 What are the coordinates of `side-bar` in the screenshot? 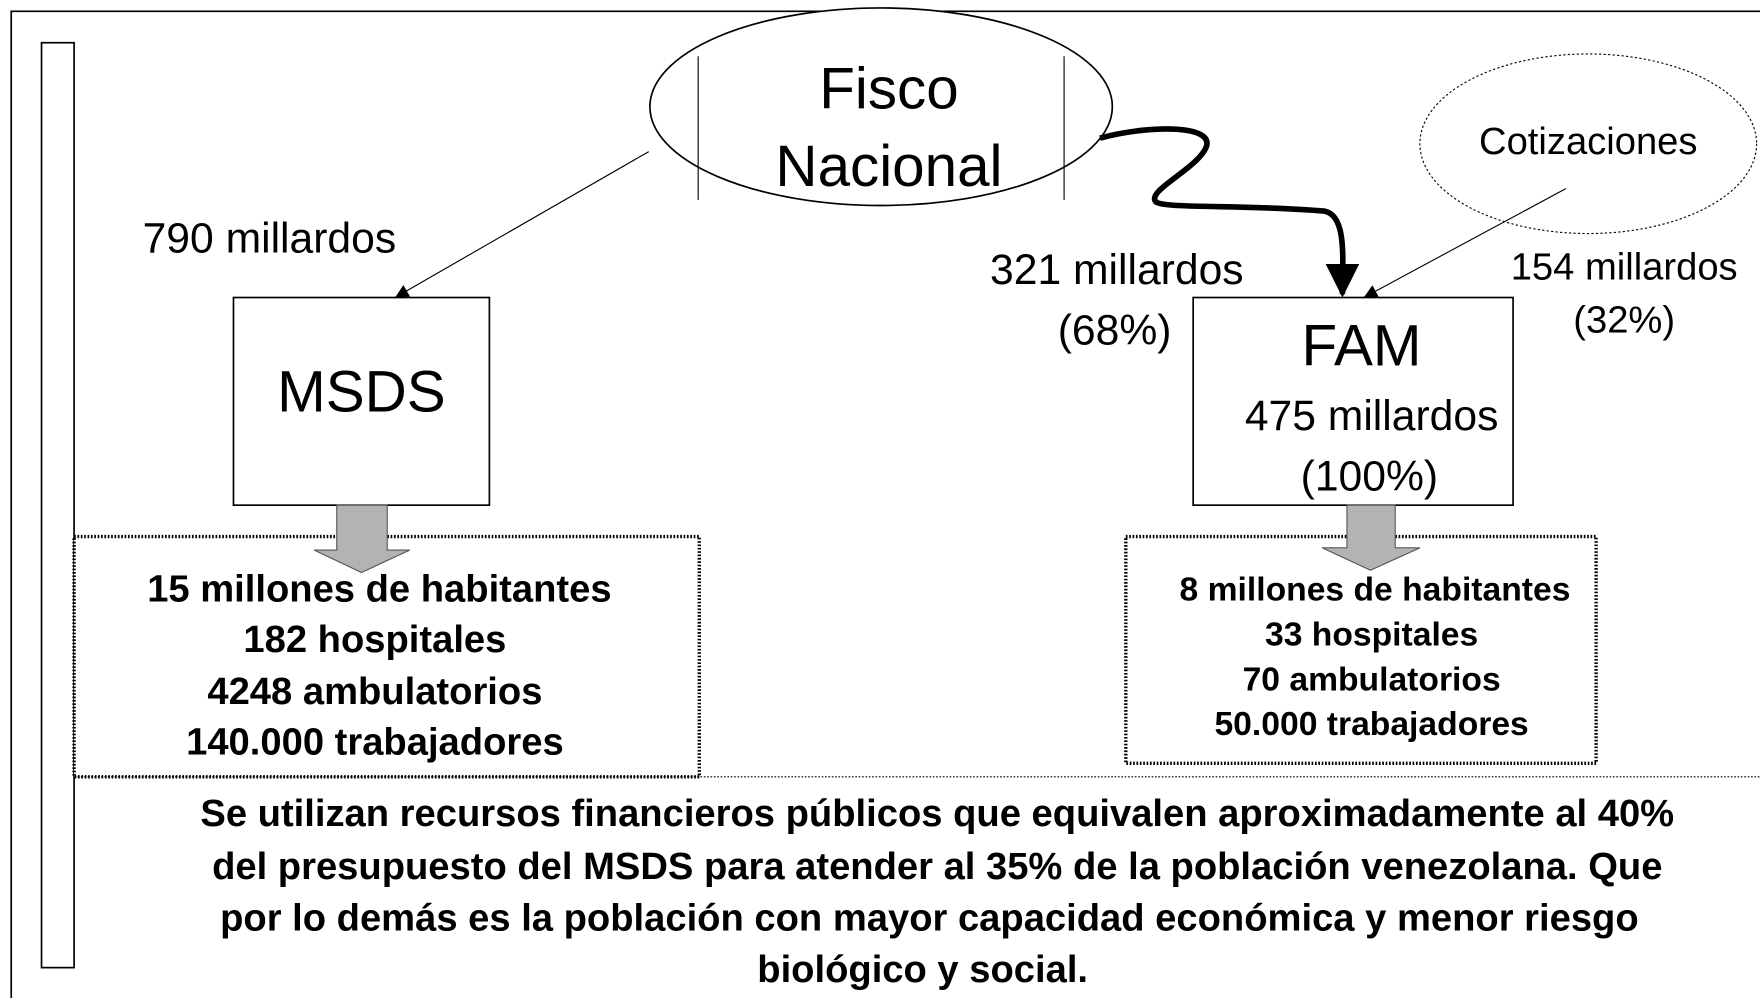 It's located at (57, 505).